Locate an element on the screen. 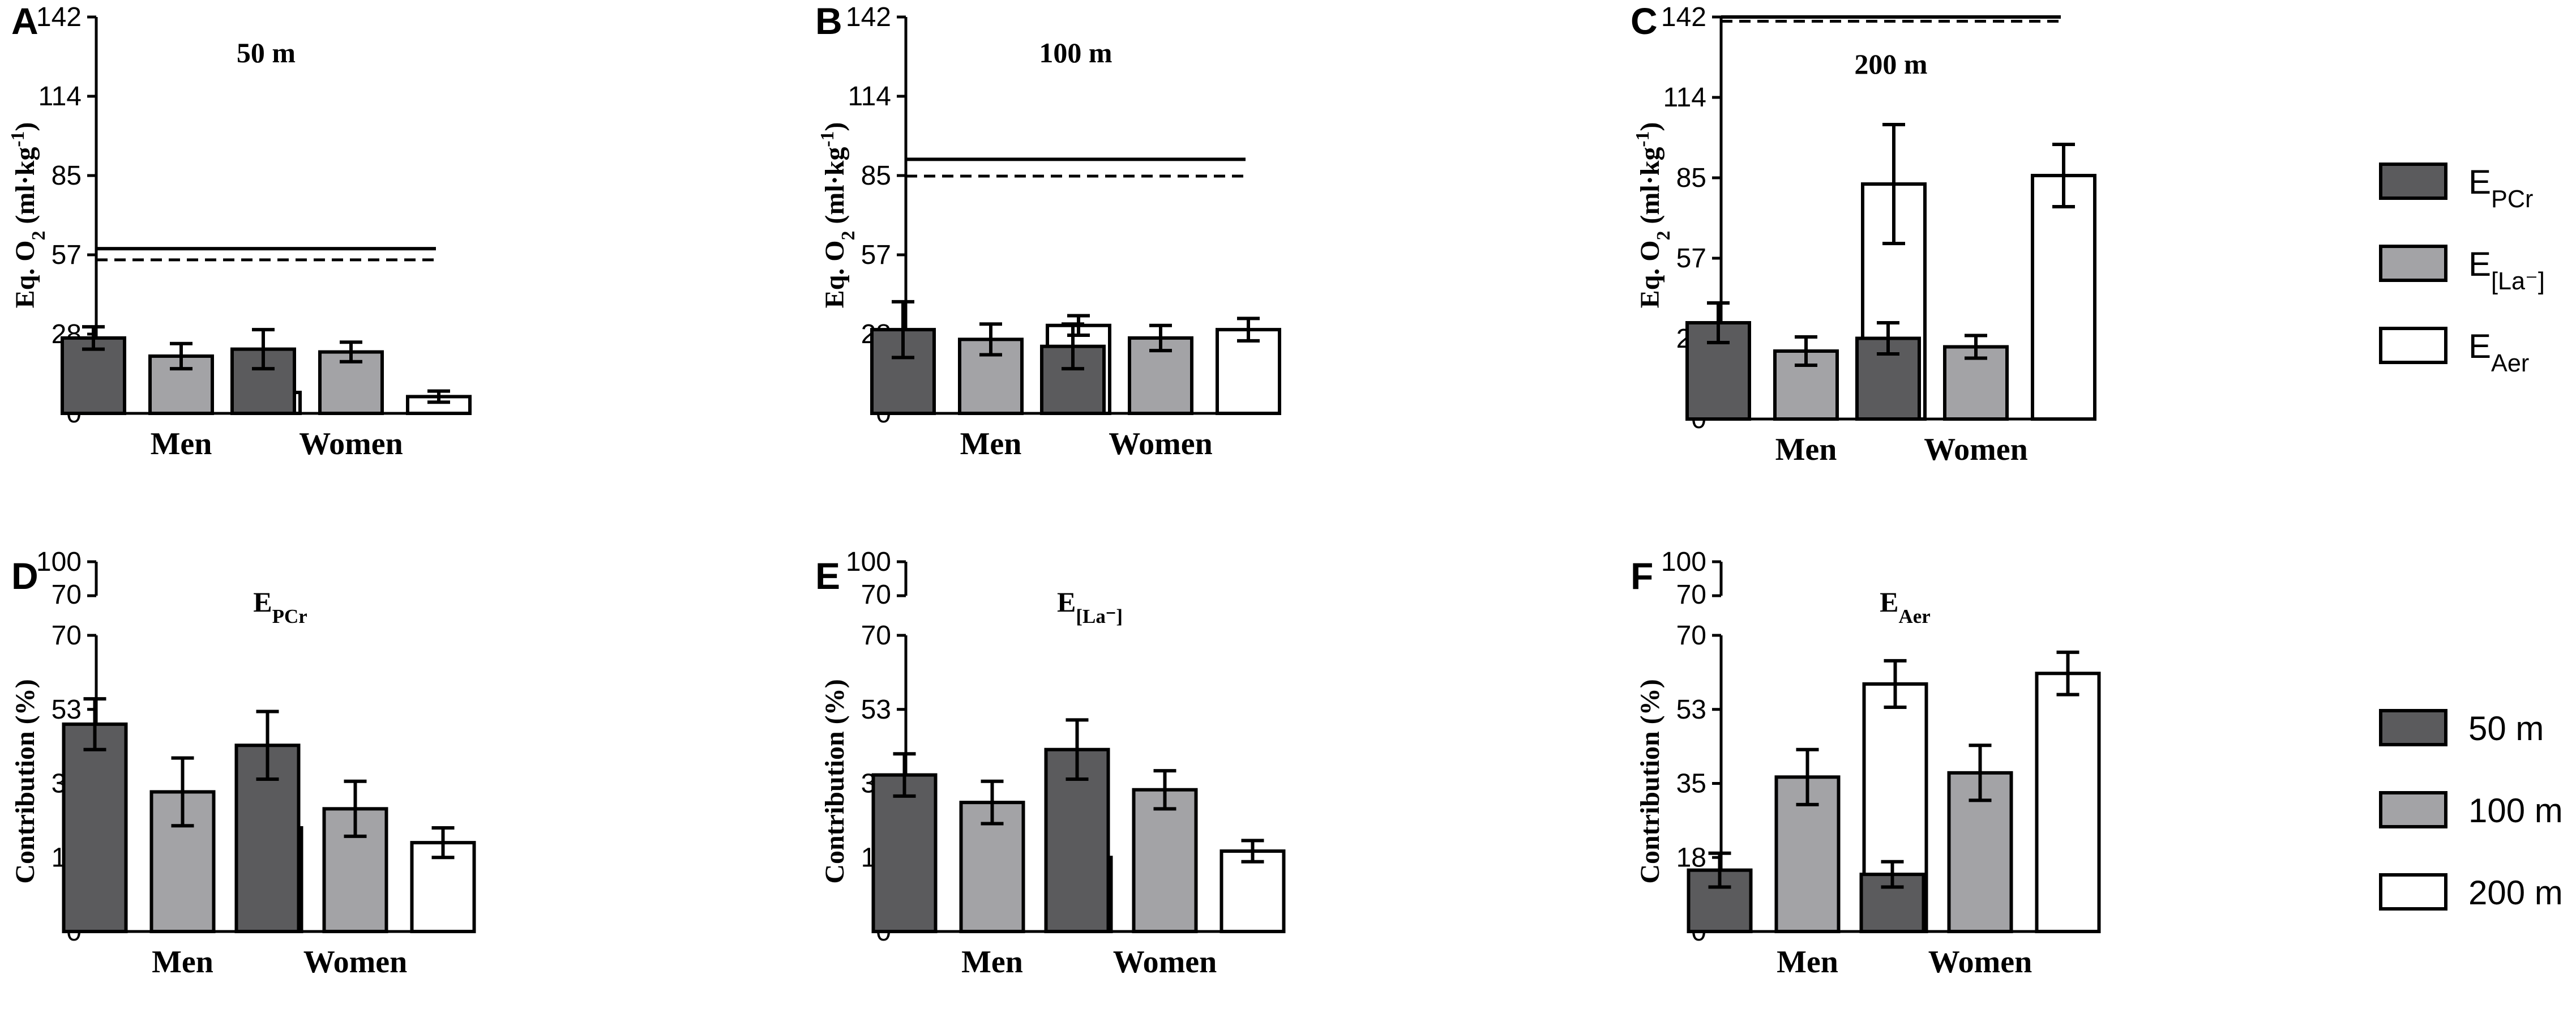 The height and width of the screenshot is (1017, 2576). panel-title: EPCr is located at coordinates (280, 607).